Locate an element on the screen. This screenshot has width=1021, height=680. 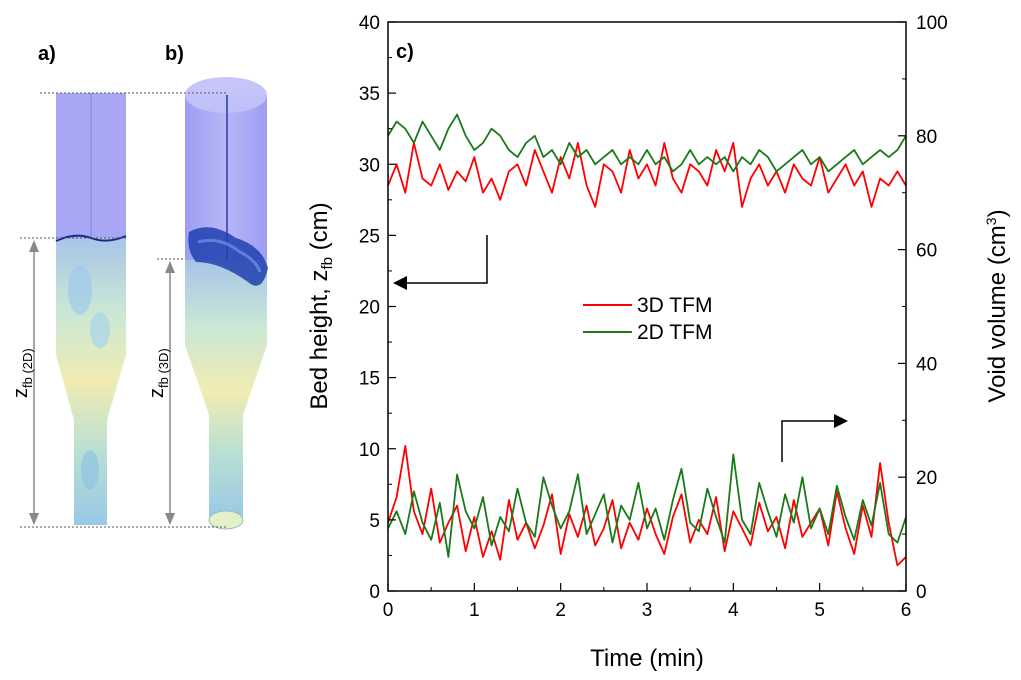
legend-label-2d: 2D TFM is located at coordinates (674, 332).